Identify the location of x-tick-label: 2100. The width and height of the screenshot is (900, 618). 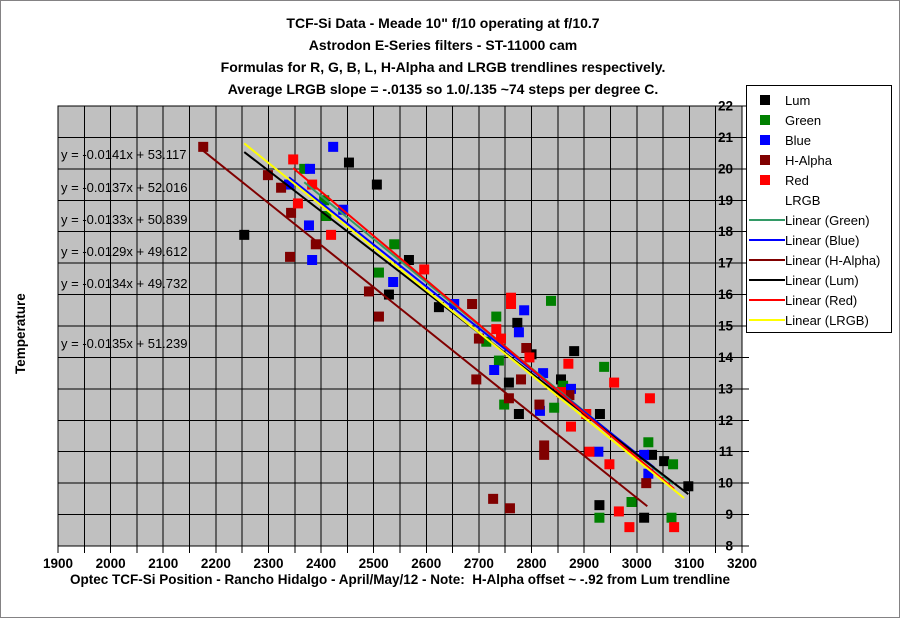
(163, 563).